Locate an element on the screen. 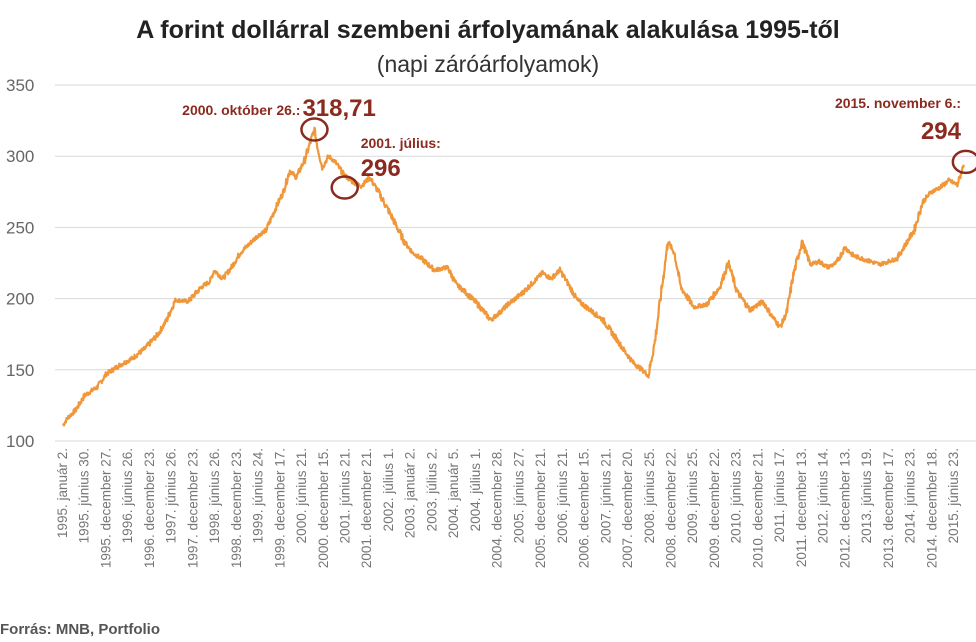 The image size is (976, 642). x-tick-label: 2012. június 14. is located at coordinates (823, 495).